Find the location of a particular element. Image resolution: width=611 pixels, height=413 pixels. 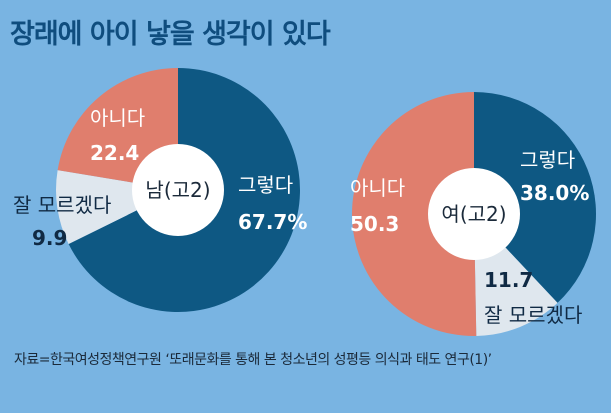

slice-value: 67.7% is located at coordinates (272, 222).